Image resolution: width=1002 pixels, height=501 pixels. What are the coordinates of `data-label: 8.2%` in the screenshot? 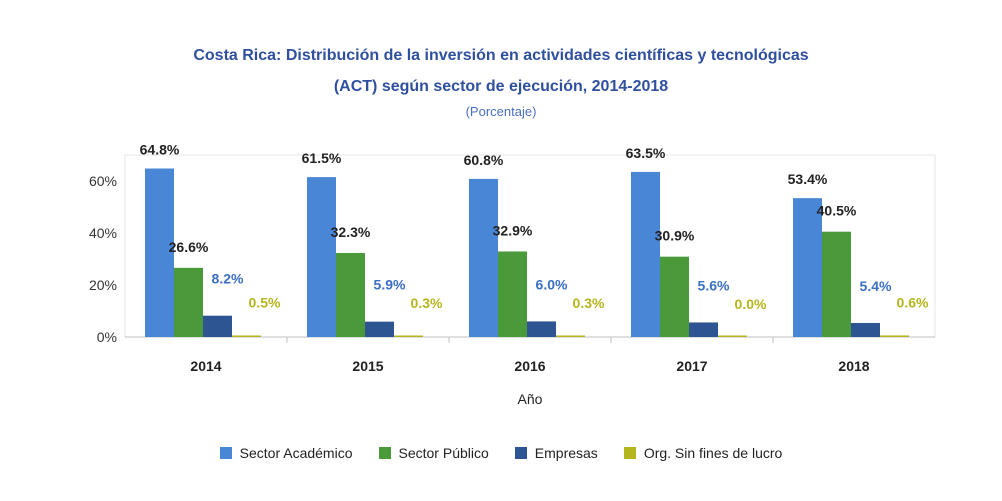 It's located at (228, 279).